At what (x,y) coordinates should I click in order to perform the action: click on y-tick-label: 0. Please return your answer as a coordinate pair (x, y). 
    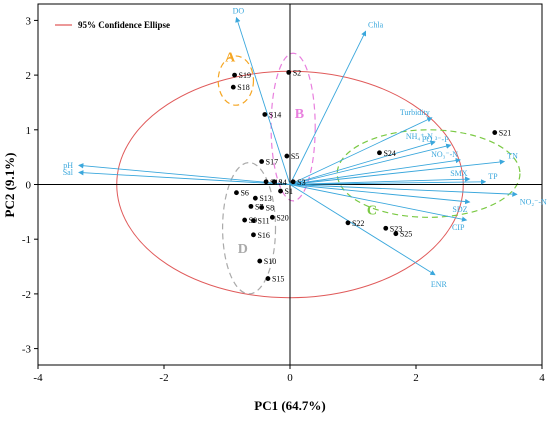
    Looking at the image, I should click on (29, 186).